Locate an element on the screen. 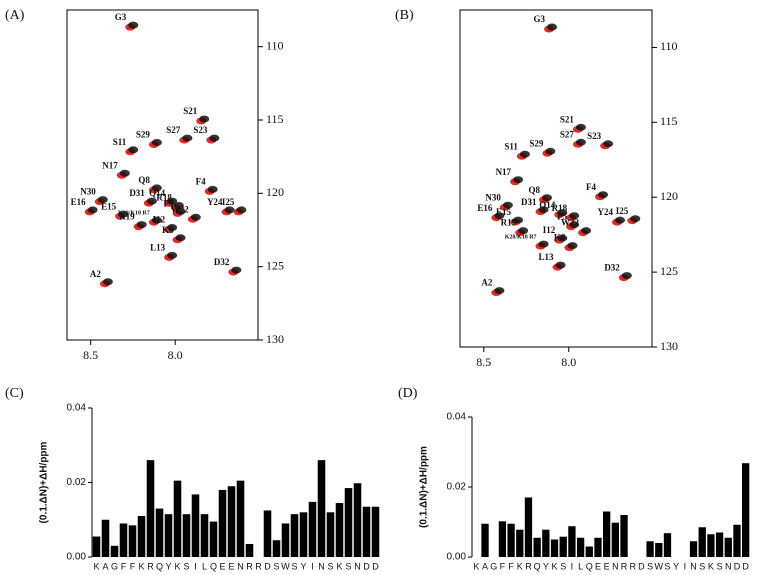 The height and width of the screenshot is (575, 758). y-axis-label: (0.1.ΔN)+ΔH/ppm is located at coordinates (44, 482).